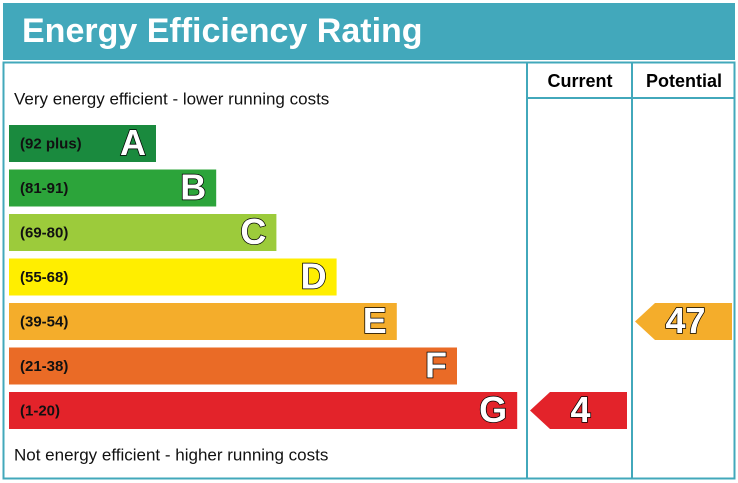  Describe the element at coordinates (493, 409) in the screenshot. I see `band-letter: G` at that location.